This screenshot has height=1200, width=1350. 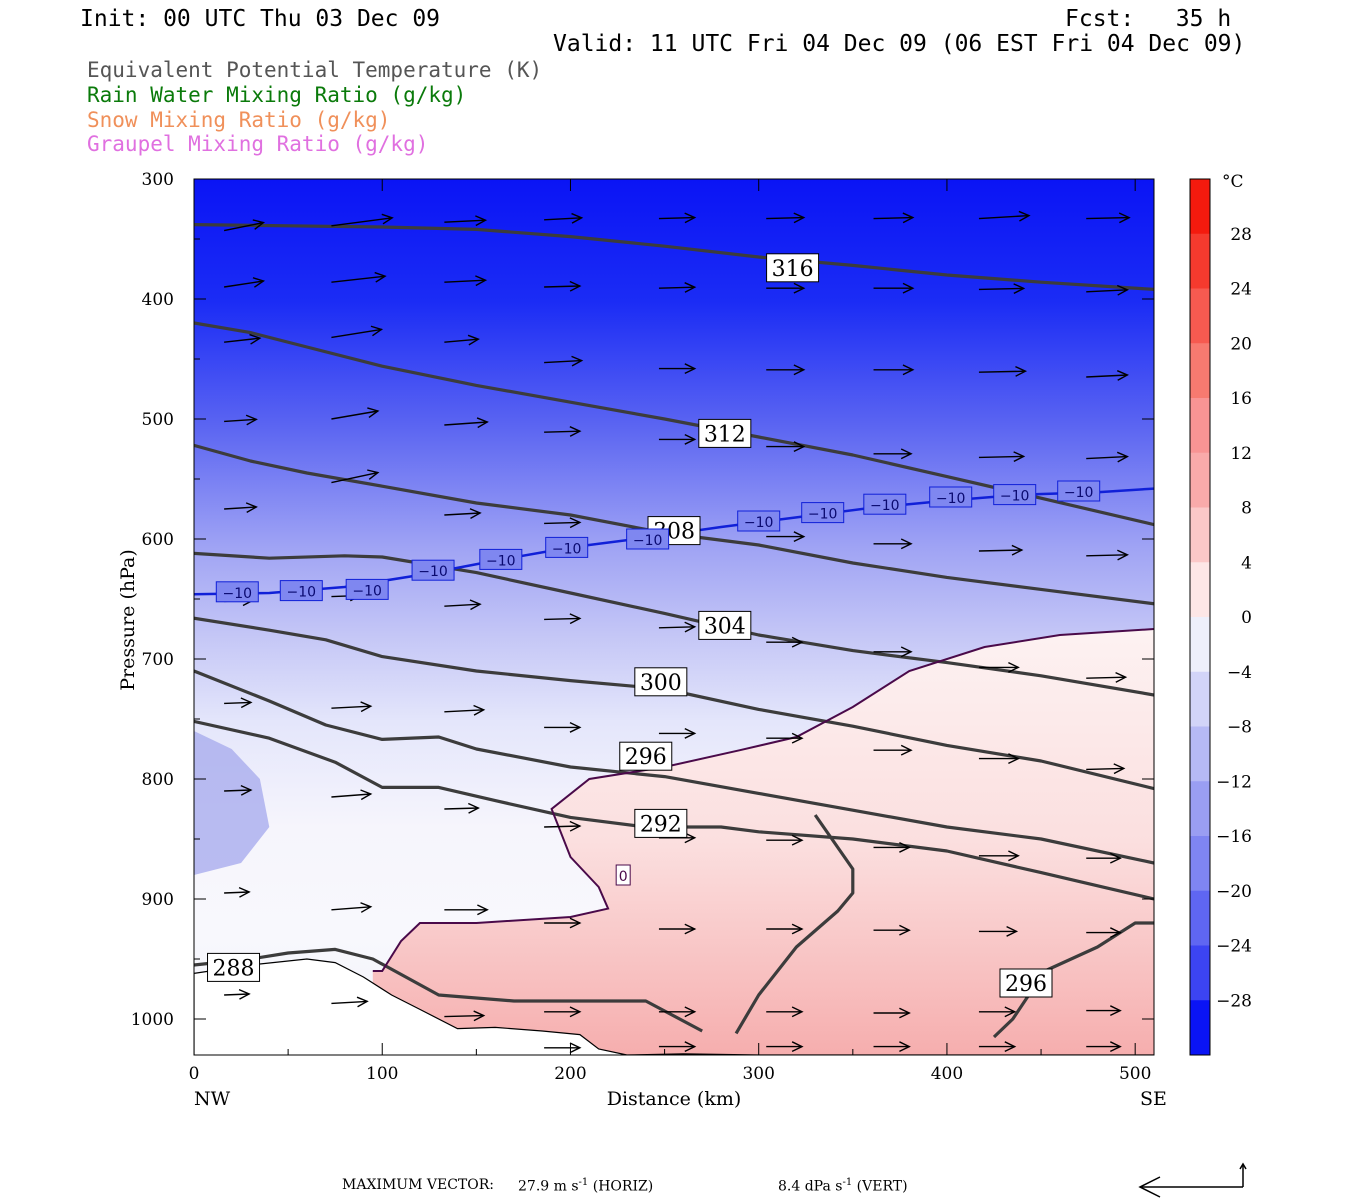 I want to click on x-axis-left-end-label: NW, so click(x=212, y=1099).